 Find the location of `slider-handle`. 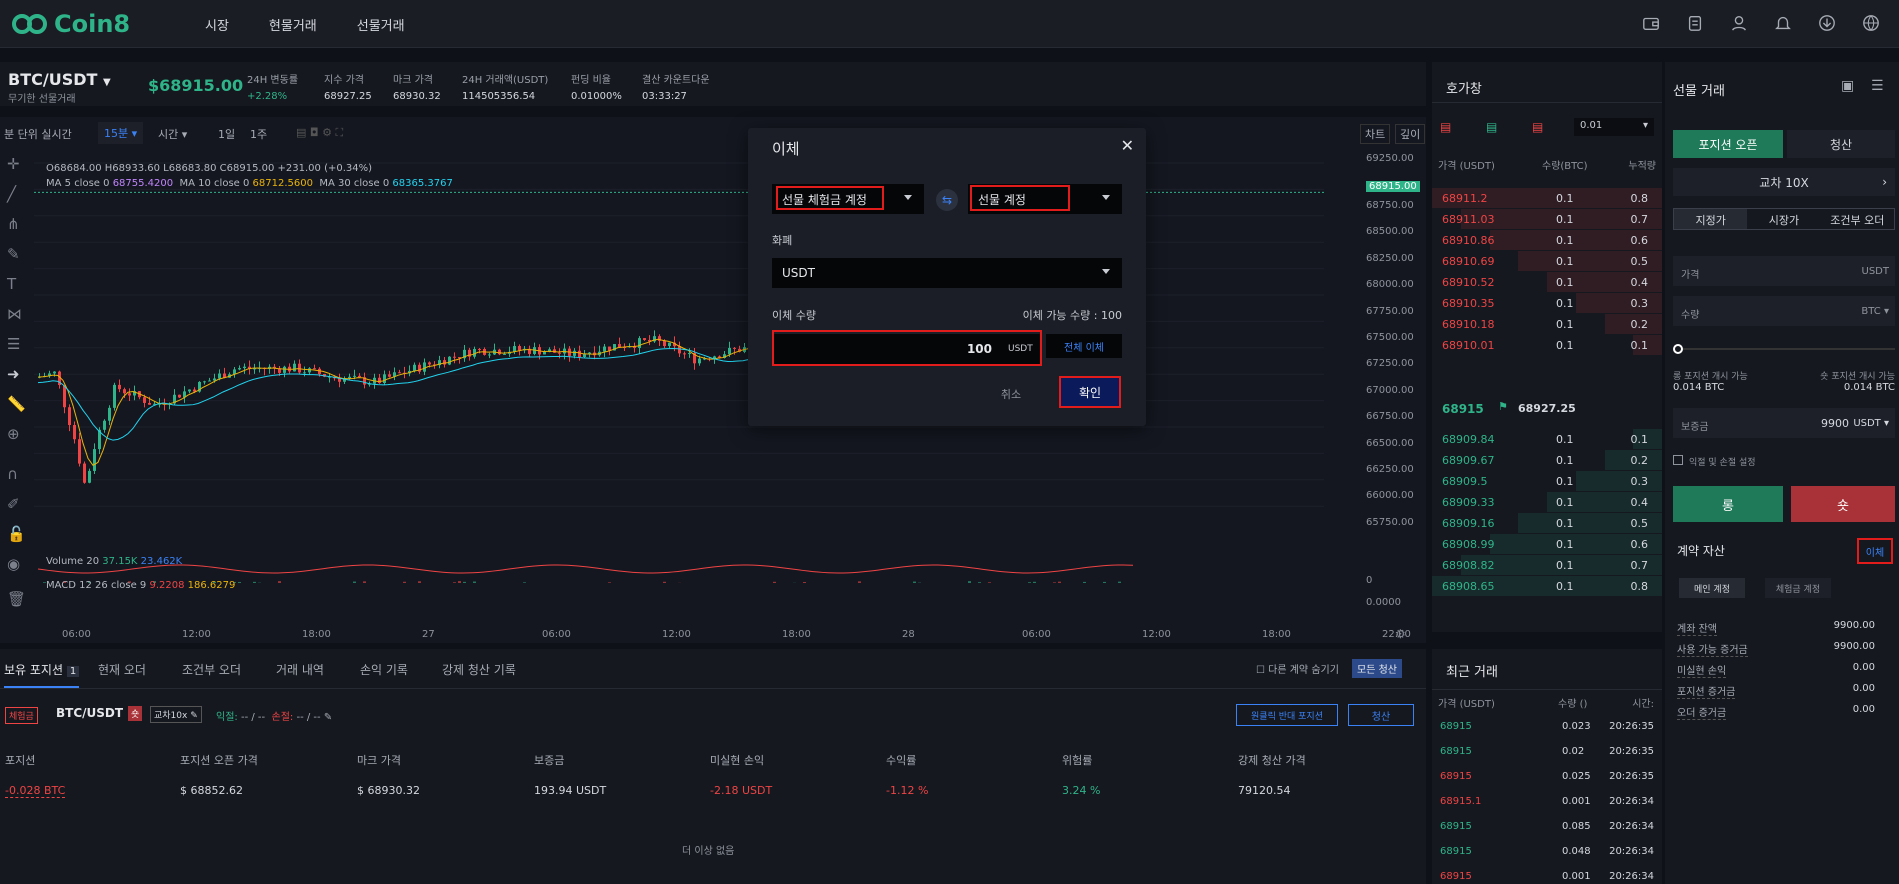

slider-handle is located at coordinates (1678, 349).